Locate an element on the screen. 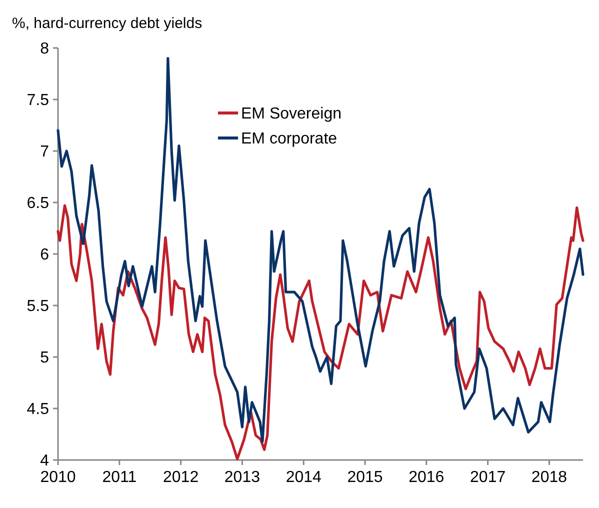 The height and width of the screenshot is (508, 599). chart-subtitle: %, hard-currency debt yields is located at coordinates (107, 23).